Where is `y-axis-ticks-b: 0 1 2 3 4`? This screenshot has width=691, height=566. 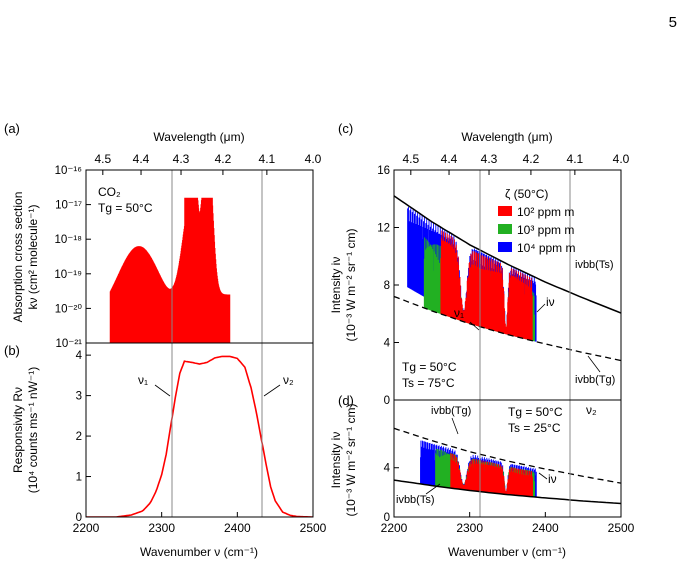
y-axis-ticks-b: 0 1 2 3 4 is located at coordinates (83, 437).